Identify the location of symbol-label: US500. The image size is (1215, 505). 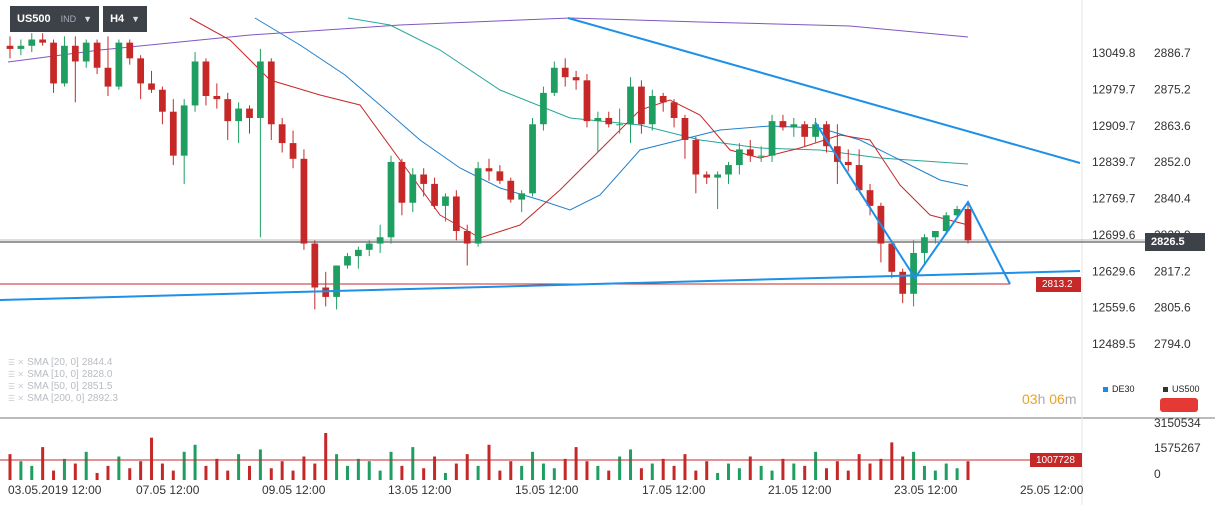
(34, 19).